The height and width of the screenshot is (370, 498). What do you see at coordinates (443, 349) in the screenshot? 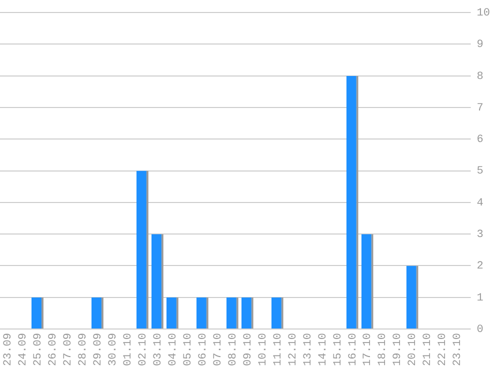
I see `x-tick-label: 22.10` at bounding box center [443, 349].